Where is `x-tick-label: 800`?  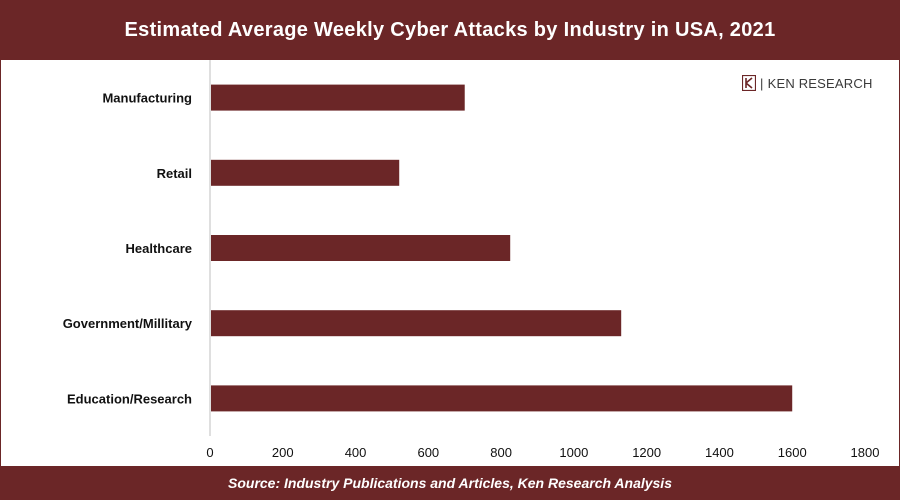
x-tick-label: 800 is located at coordinates (501, 452).